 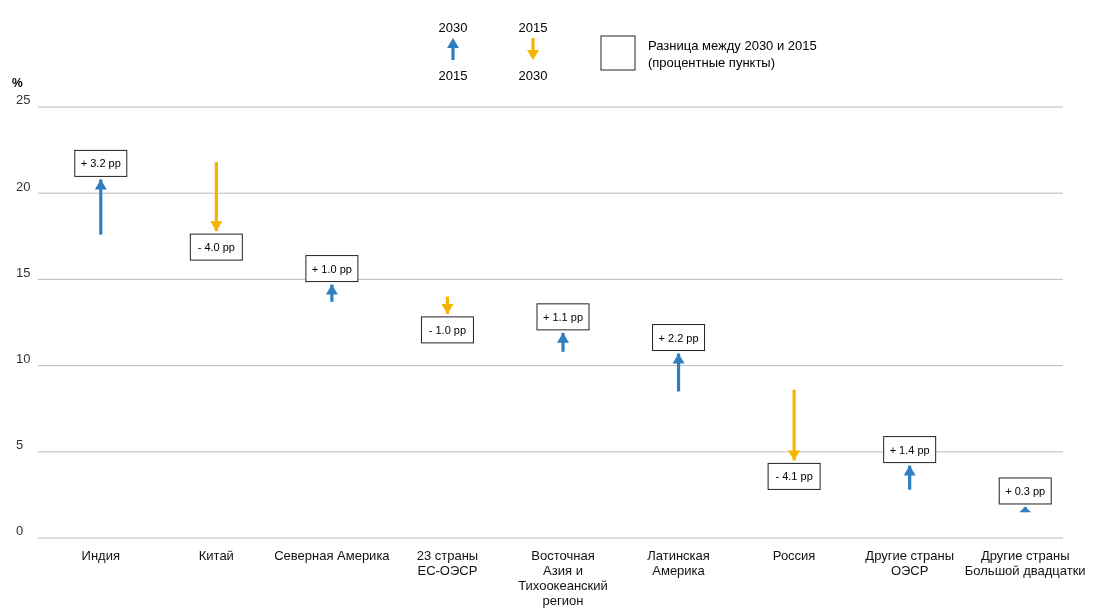 I want to click on y-tick-label: 5, so click(x=20, y=445).